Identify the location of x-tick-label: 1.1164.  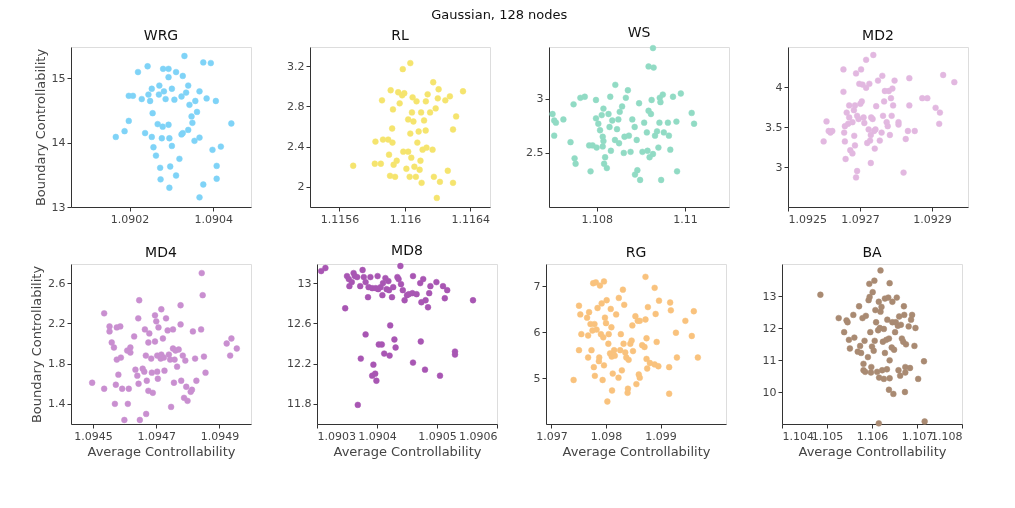
(471, 219).